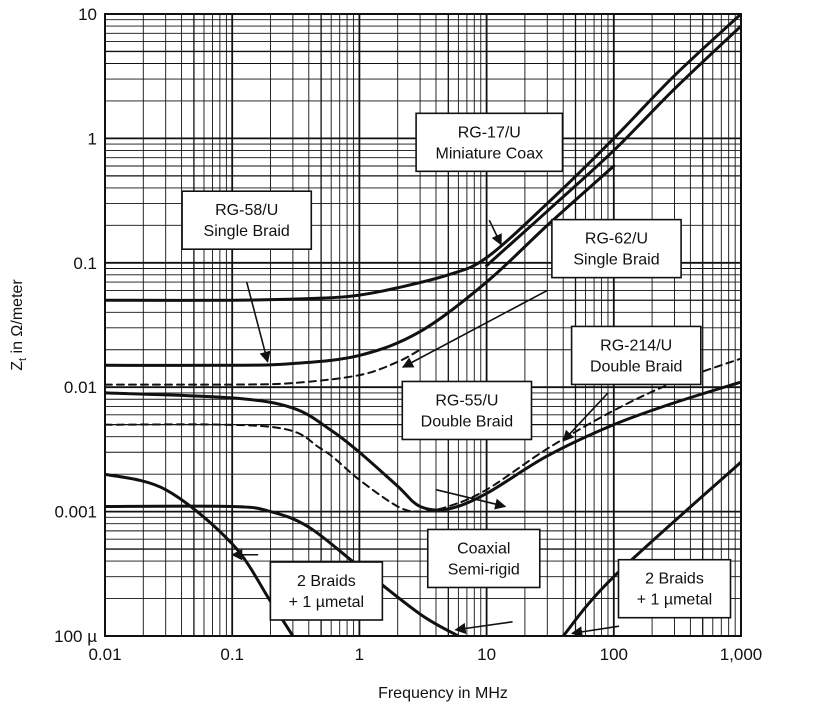 This screenshot has width=827, height=707. Describe the element at coordinates (486, 654) in the screenshot. I see `x-tick-label: 10` at that location.